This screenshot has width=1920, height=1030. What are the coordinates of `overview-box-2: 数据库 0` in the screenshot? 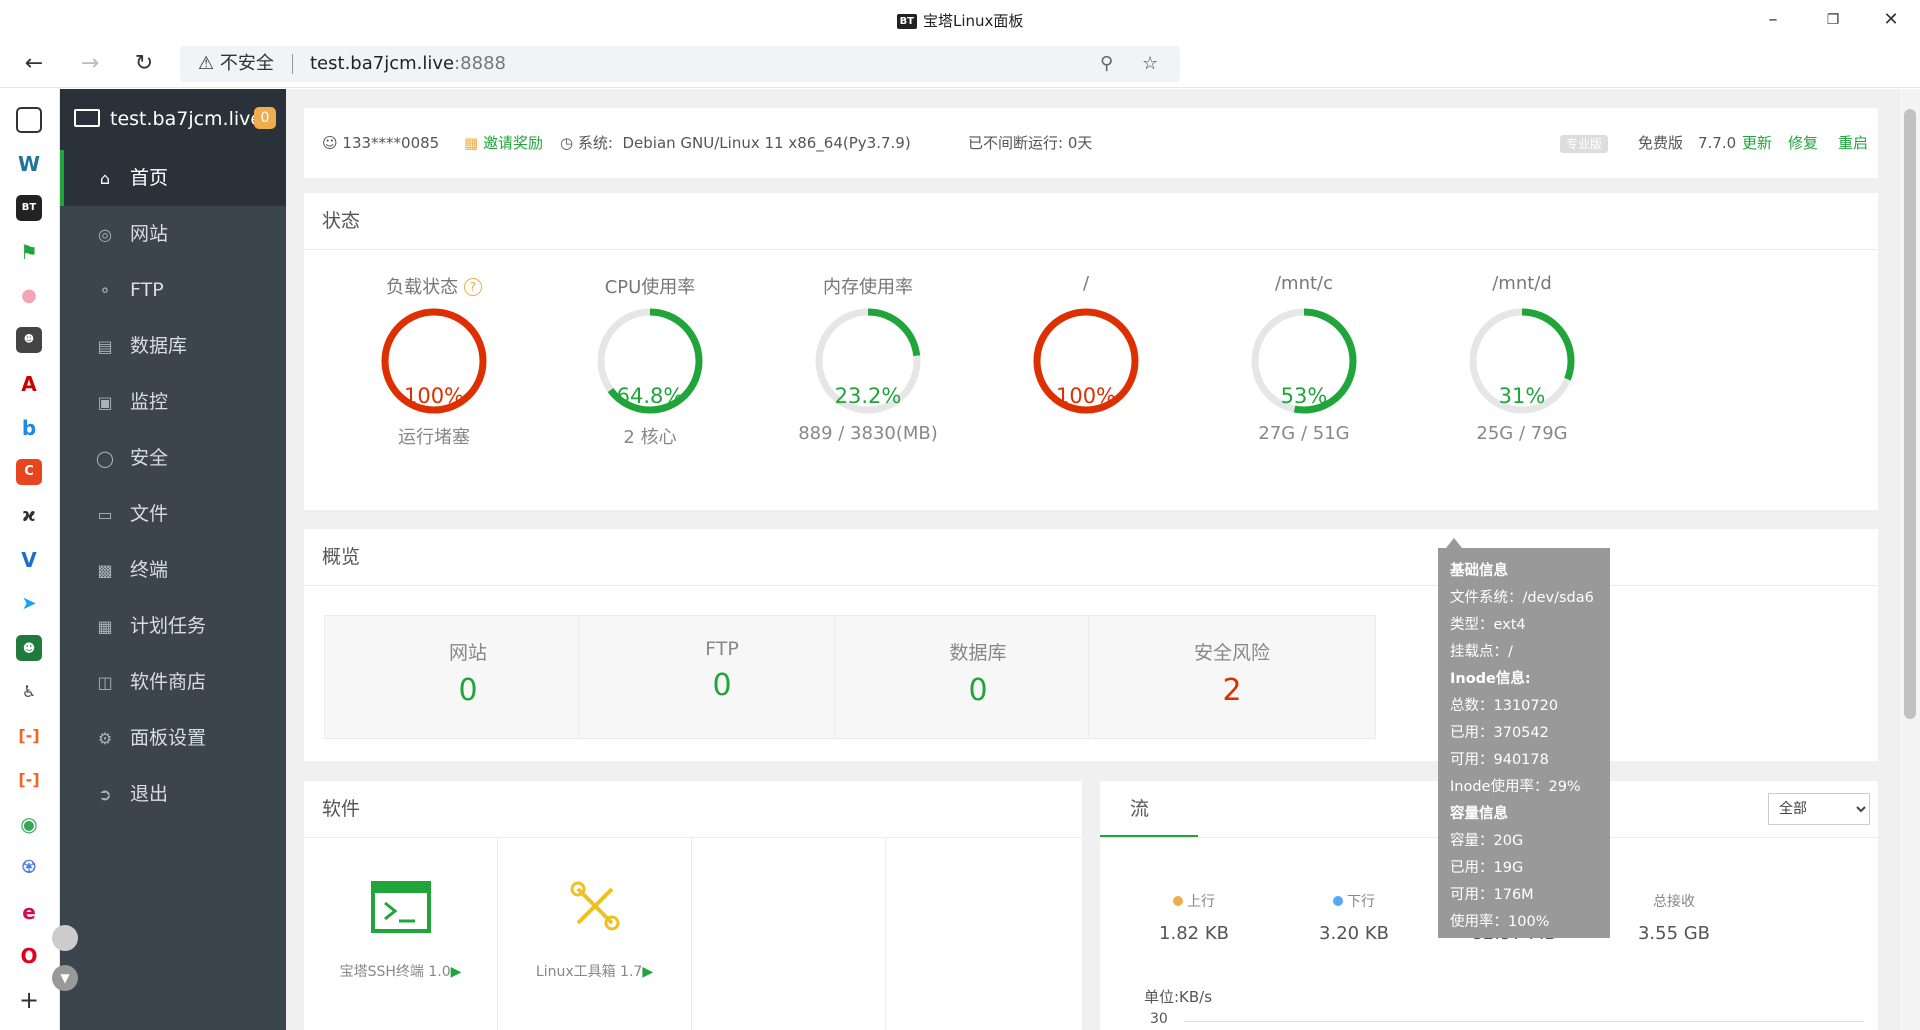 It's located at (978, 677).